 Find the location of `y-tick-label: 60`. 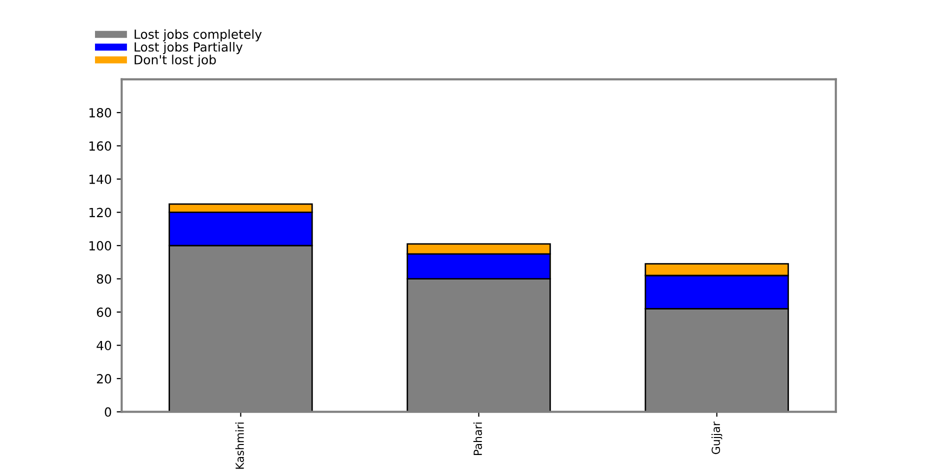

y-tick-label: 60 is located at coordinates (104, 312).